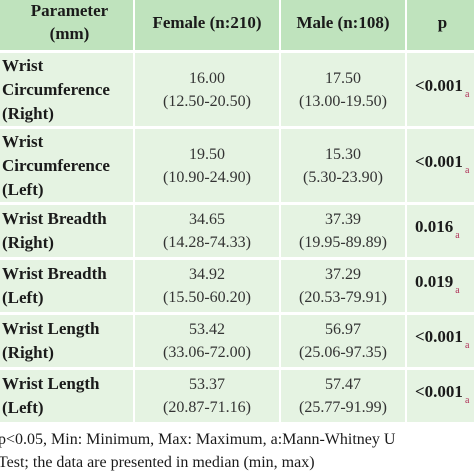 The width and height of the screenshot is (474, 474). What do you see at coordinates (343, 101) in the screenshot?
I see `male-range: (13.00-19.50)` at bounding box center [343, 101].